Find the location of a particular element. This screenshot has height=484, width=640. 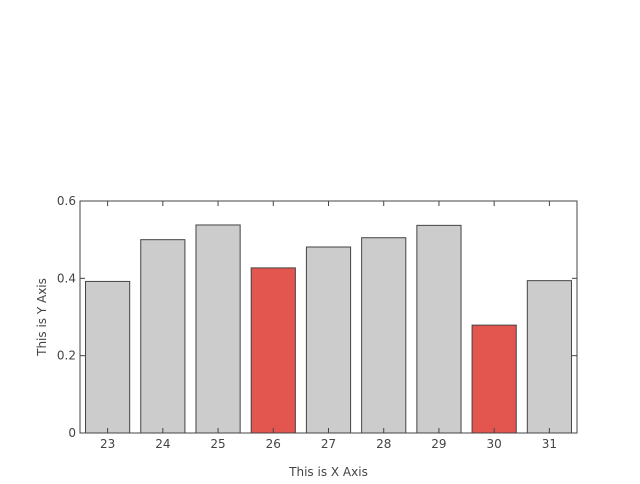

x-tick-label-25: 25 is located at coordinates (217, 444).